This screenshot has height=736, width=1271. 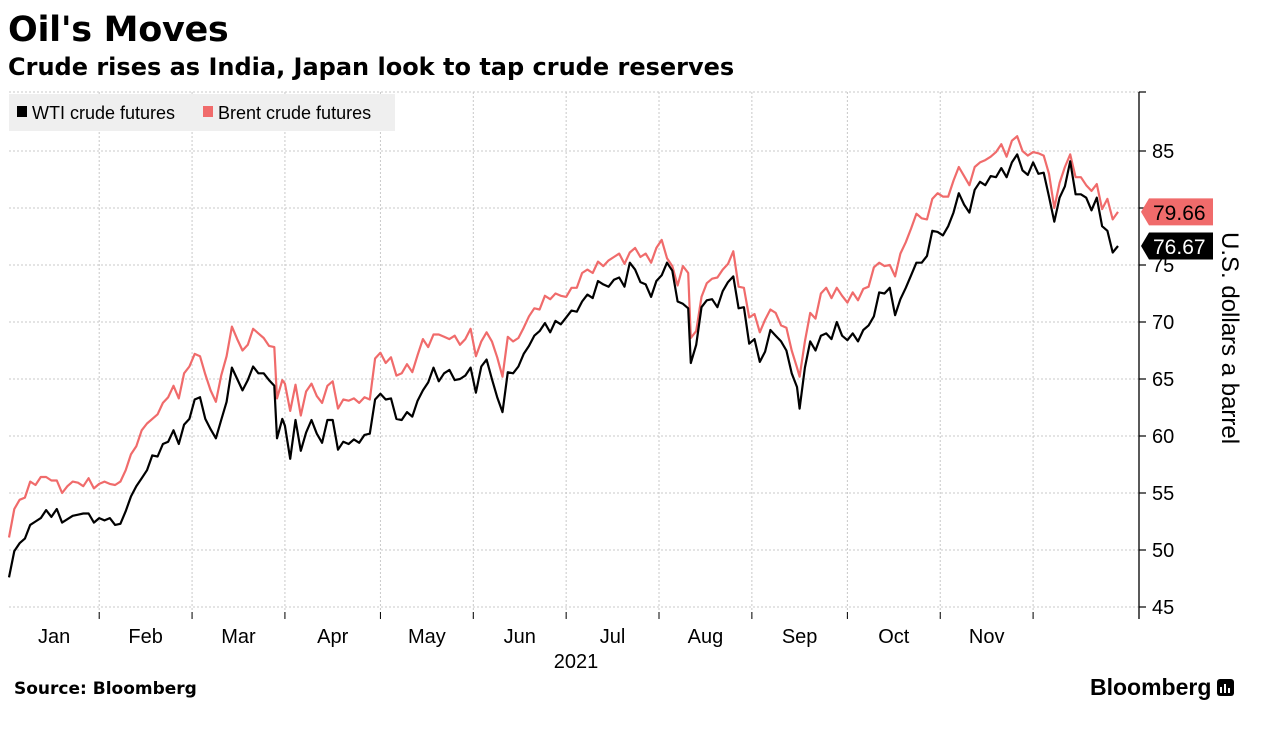 I want to click on month-label: Aug, so click(x=706, y=637).